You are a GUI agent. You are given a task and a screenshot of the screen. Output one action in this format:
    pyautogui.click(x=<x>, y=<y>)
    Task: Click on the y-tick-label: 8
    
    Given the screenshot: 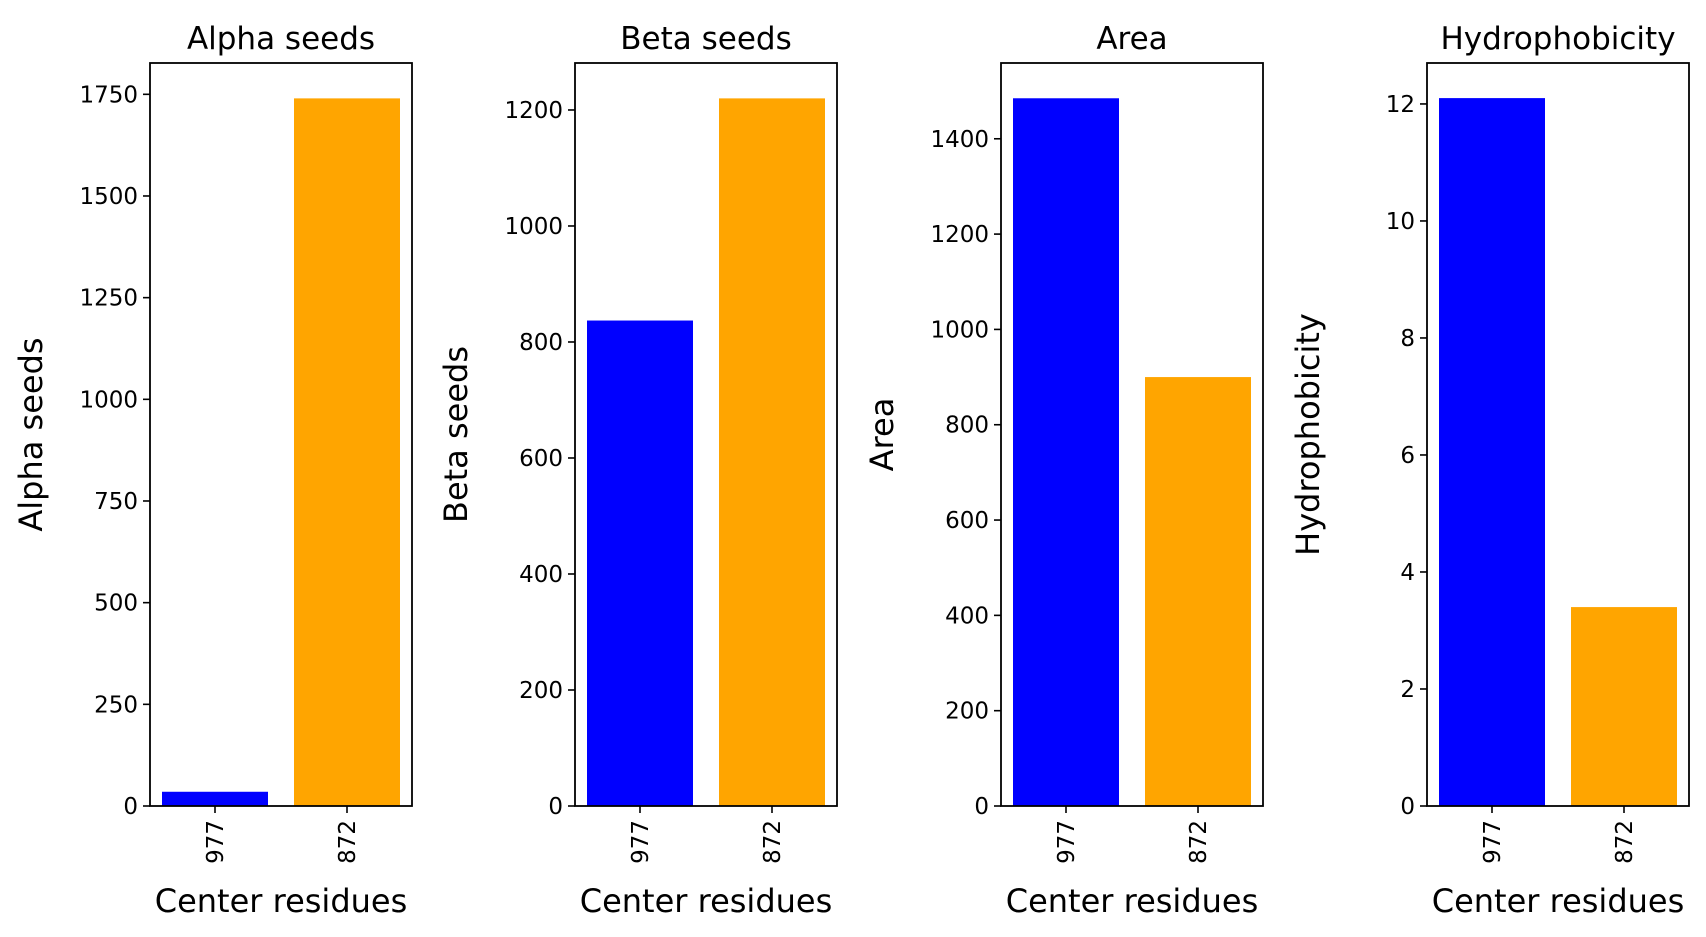 What is the action you would take?
    pyautogui.click(x=1407, y=339)
    